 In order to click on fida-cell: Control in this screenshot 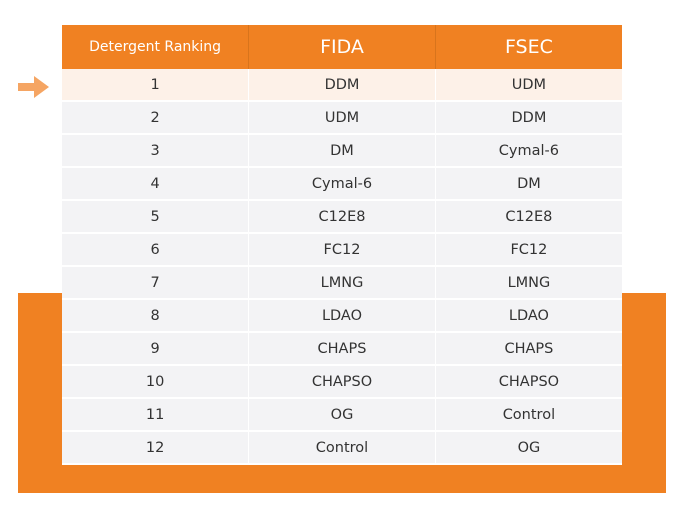, I will do `click(342, 448)`.